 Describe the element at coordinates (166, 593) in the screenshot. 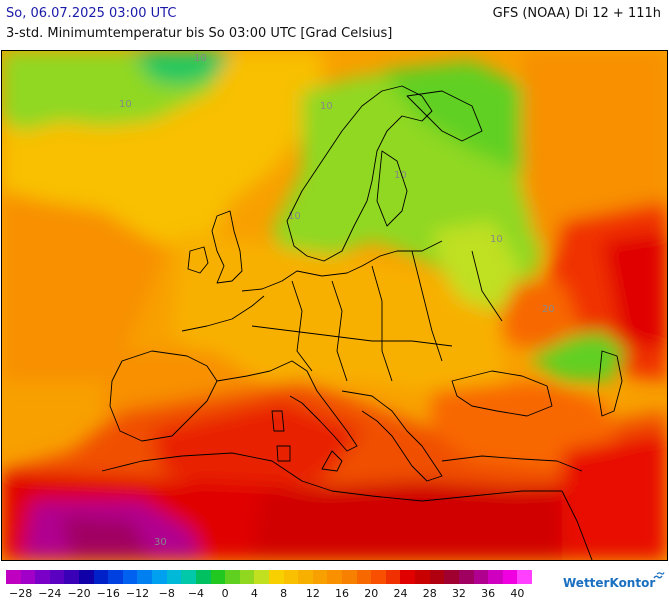

I see `legend-tick-label: −8` at that location.